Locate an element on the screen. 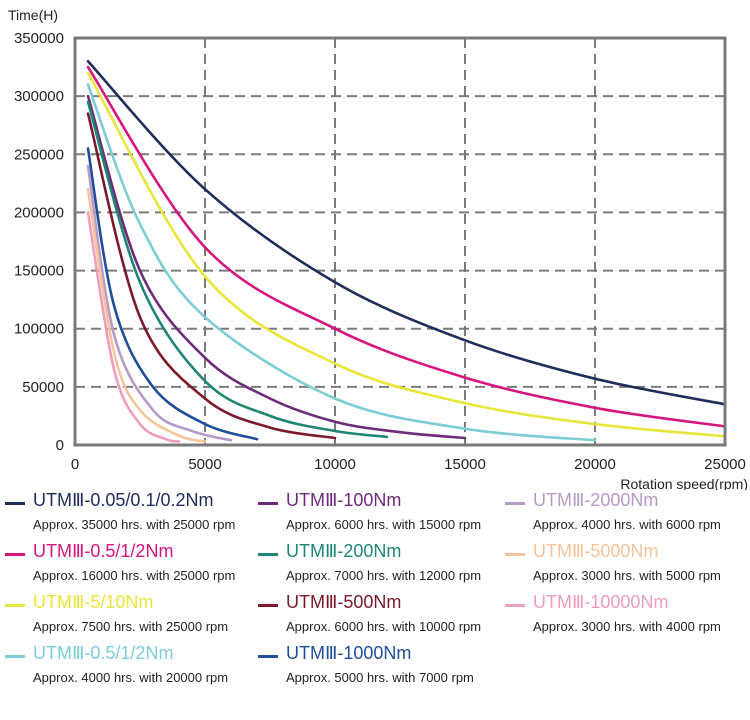  x-tick-label: 25000 is located at coordinates (725, 464).